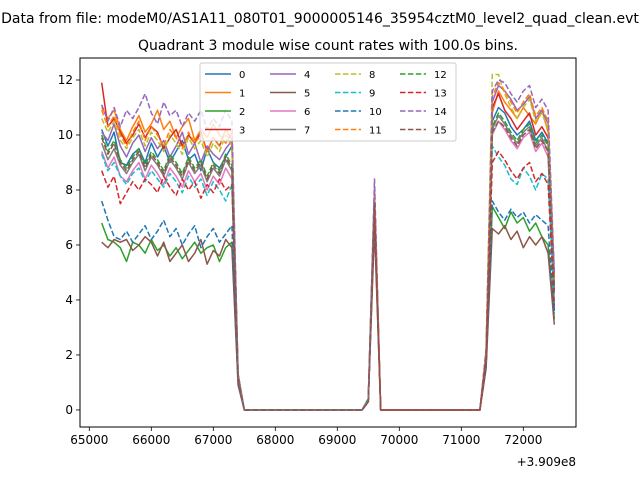  I want to click on legend-label-0: 0, so click(242, 75).